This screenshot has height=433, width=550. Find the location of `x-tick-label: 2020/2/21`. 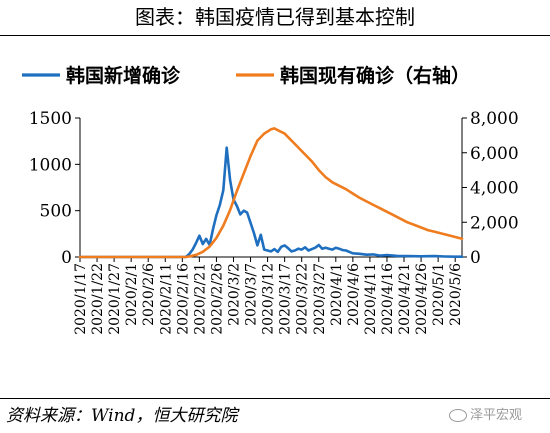

x-tick-label: 2020/2/21 is located at coordinates (200, 299).